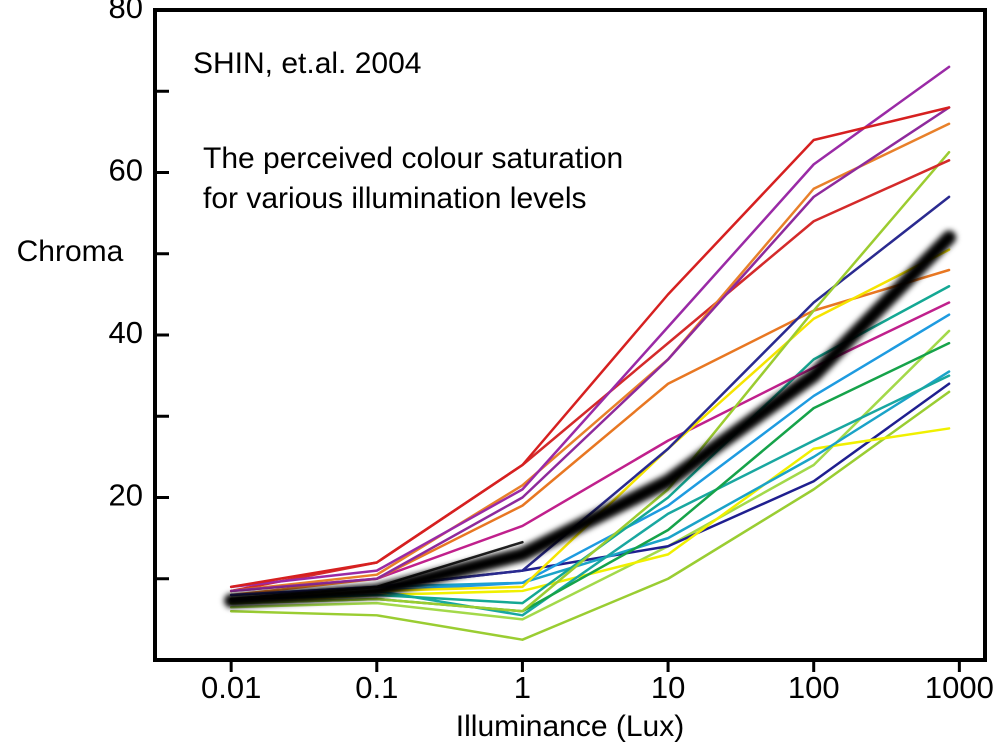 Image resolution: width=1000 pixels, height=750 pixels. I want to click on y-tick-label: 40, so click(126, 332).